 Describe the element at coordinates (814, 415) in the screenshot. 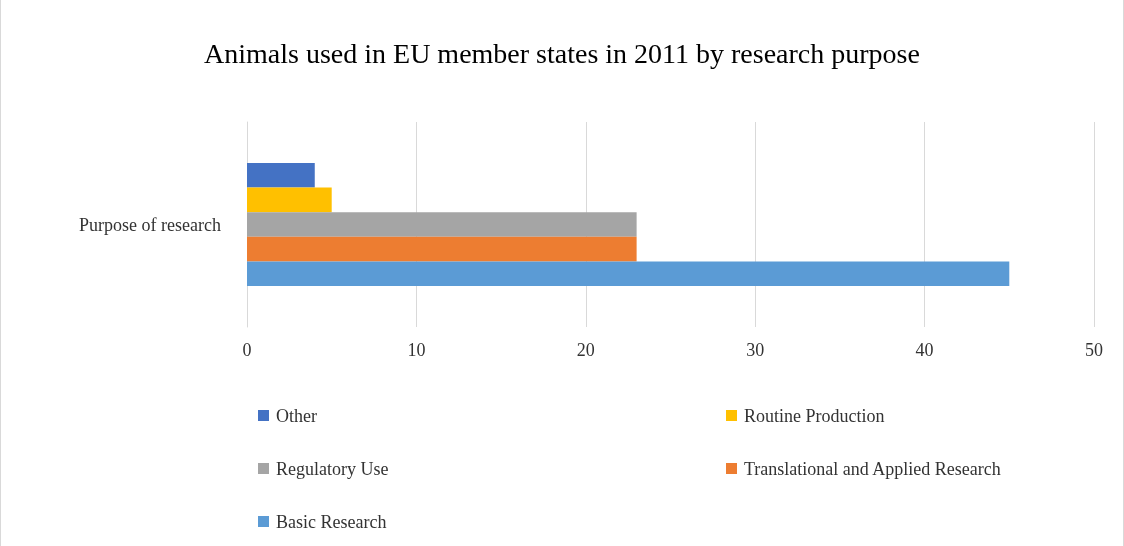

I see `legend-label: Routine Production` at that location.